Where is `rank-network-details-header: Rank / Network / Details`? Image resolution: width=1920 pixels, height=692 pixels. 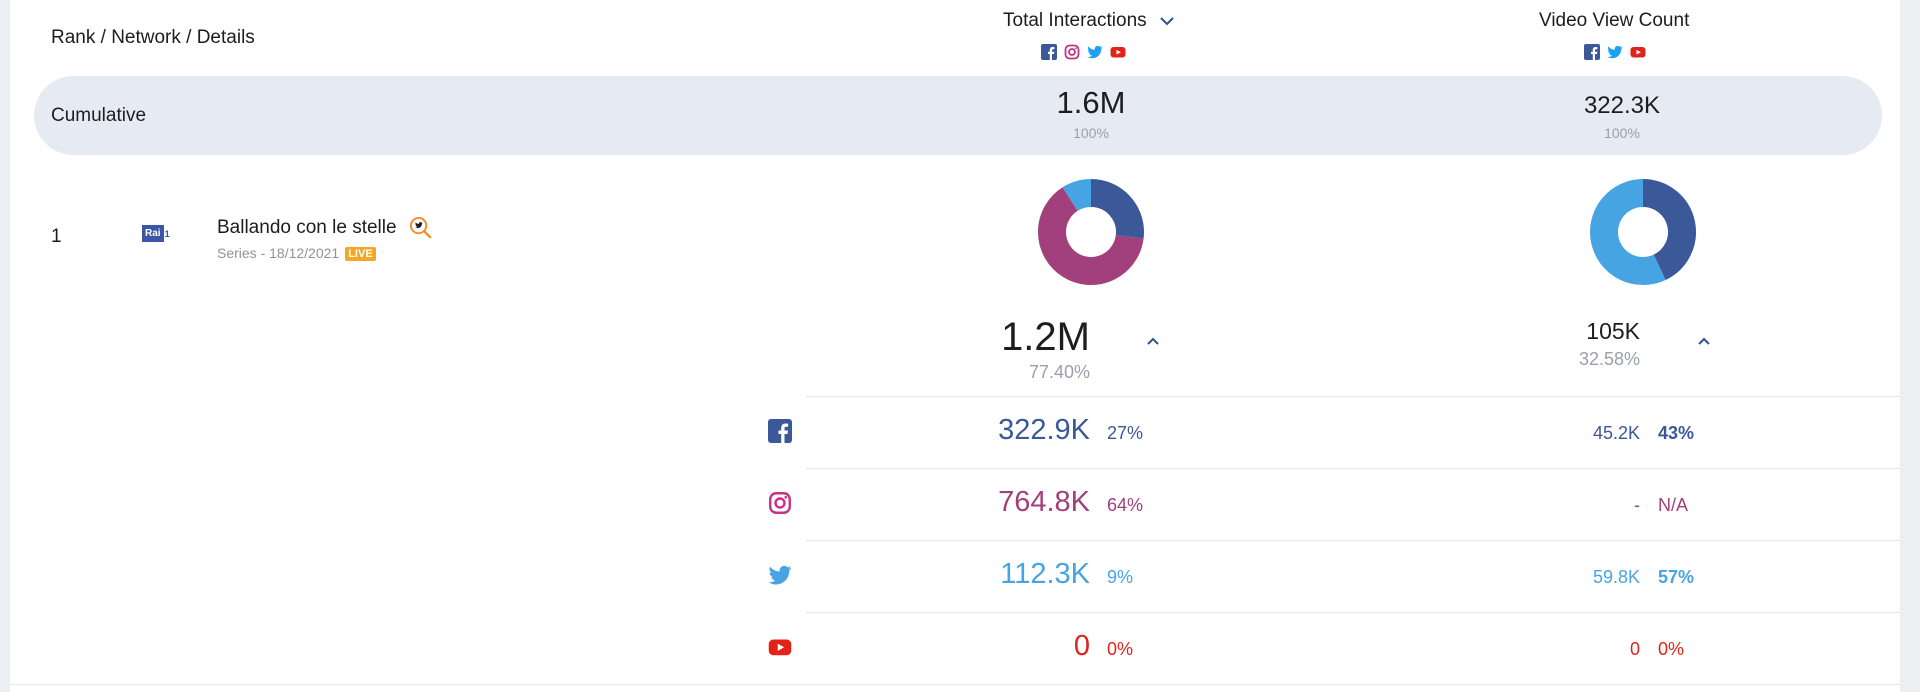 rank-network-details-header: Rank / Network / Details is located at coordinates (153, 37).